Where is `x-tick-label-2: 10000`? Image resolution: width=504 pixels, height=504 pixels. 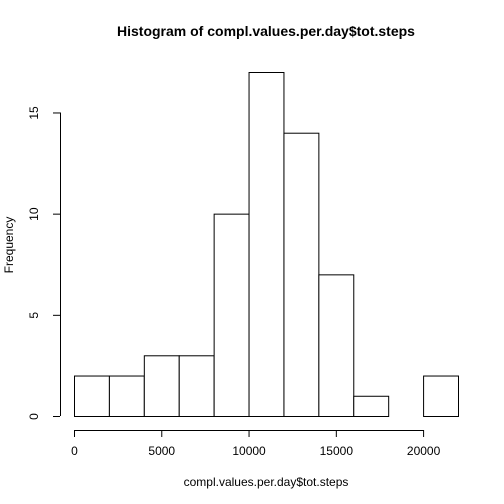
x-tick-label-2: 10000 is located at coordinates (249, 451).